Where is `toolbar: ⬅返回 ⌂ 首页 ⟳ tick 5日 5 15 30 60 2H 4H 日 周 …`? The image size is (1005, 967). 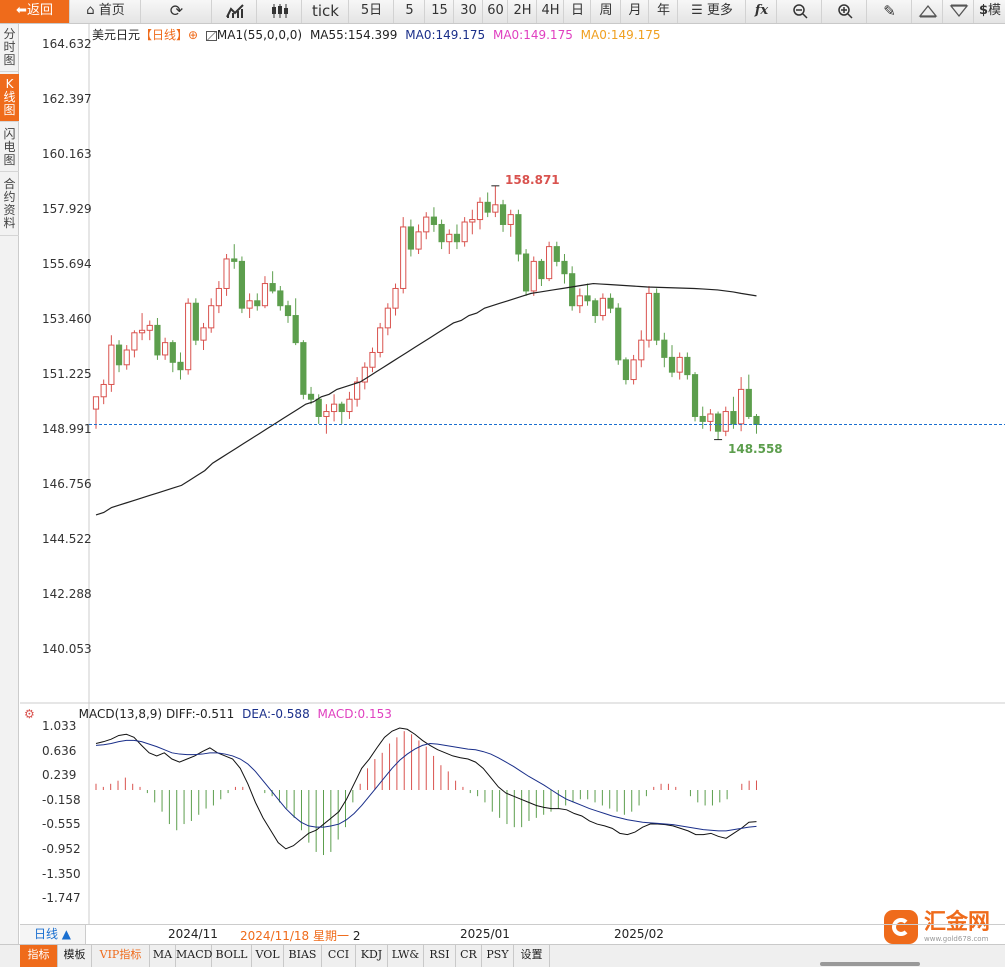
toolbar: ⬅返回 ⌂ 首页 ⟳ tick 5日 5 15 30 60 2H 4H 日 周 … is located at coordinates (502, 12).